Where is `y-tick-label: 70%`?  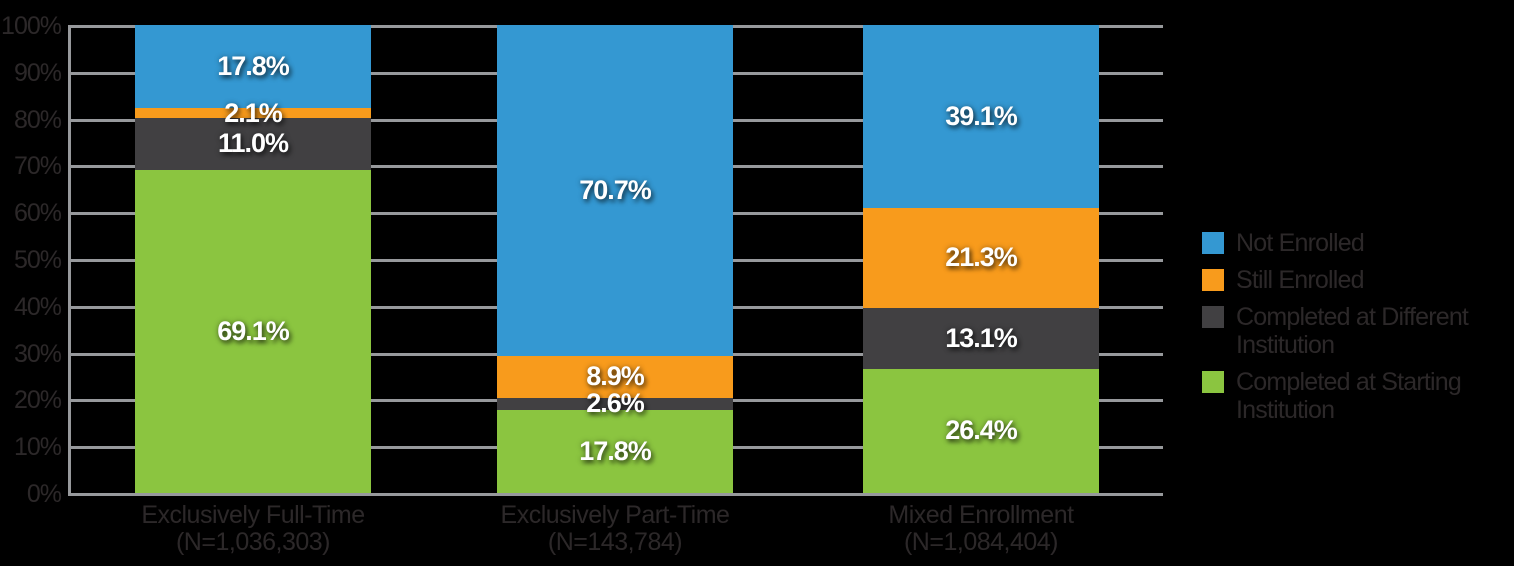 y-tick-label: 70% is located at coordinates (37, 166).